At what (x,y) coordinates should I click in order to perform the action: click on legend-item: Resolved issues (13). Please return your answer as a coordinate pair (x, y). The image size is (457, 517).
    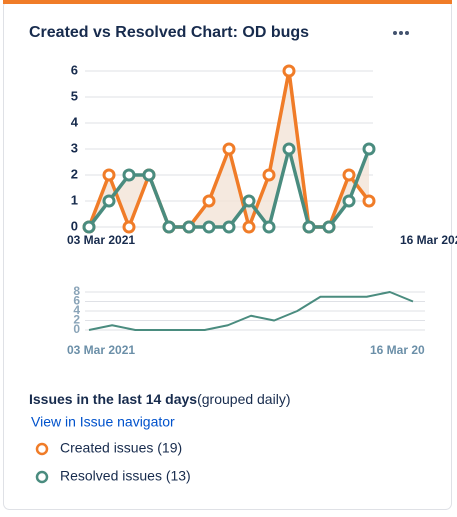
    Looking at the image, I should click on (125, 476).